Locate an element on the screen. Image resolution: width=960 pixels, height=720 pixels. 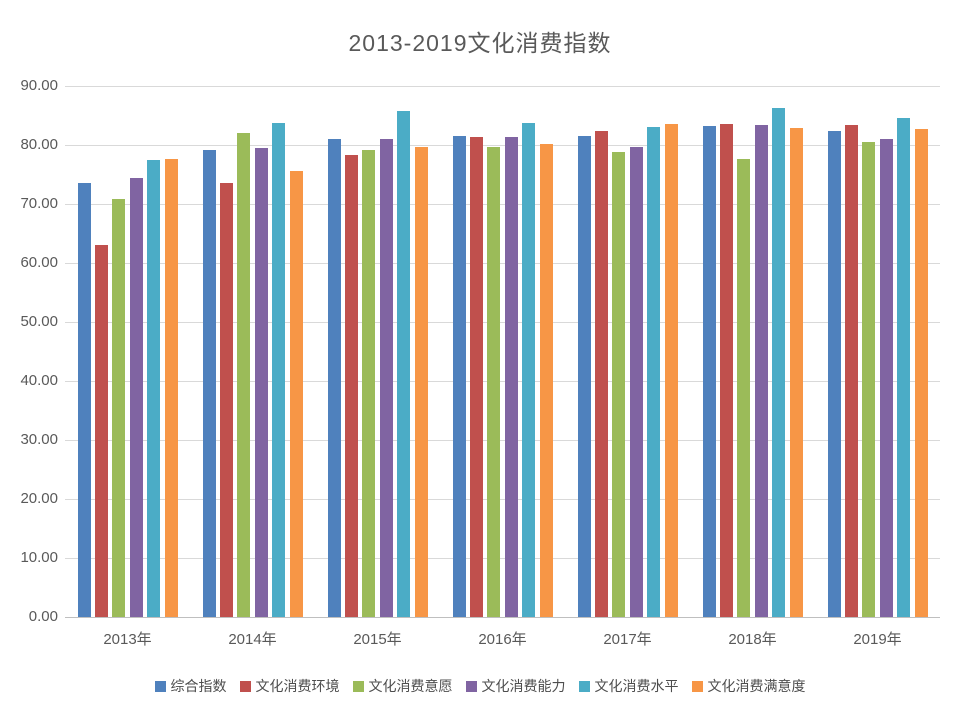
bar-2018年-文化消费满意度 is located at coordinates (796, 372).